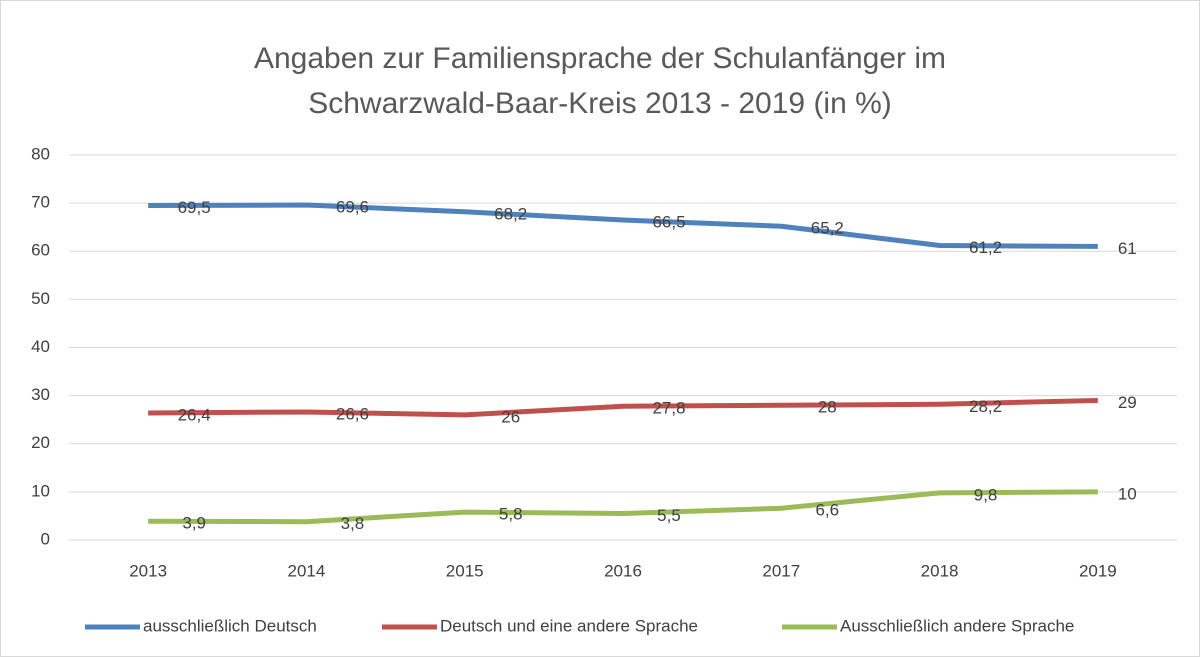  What do you see at coordinates (669, 515) in the screenshot?
I see `data-label: 5,5` at bounding box center [669, 515].